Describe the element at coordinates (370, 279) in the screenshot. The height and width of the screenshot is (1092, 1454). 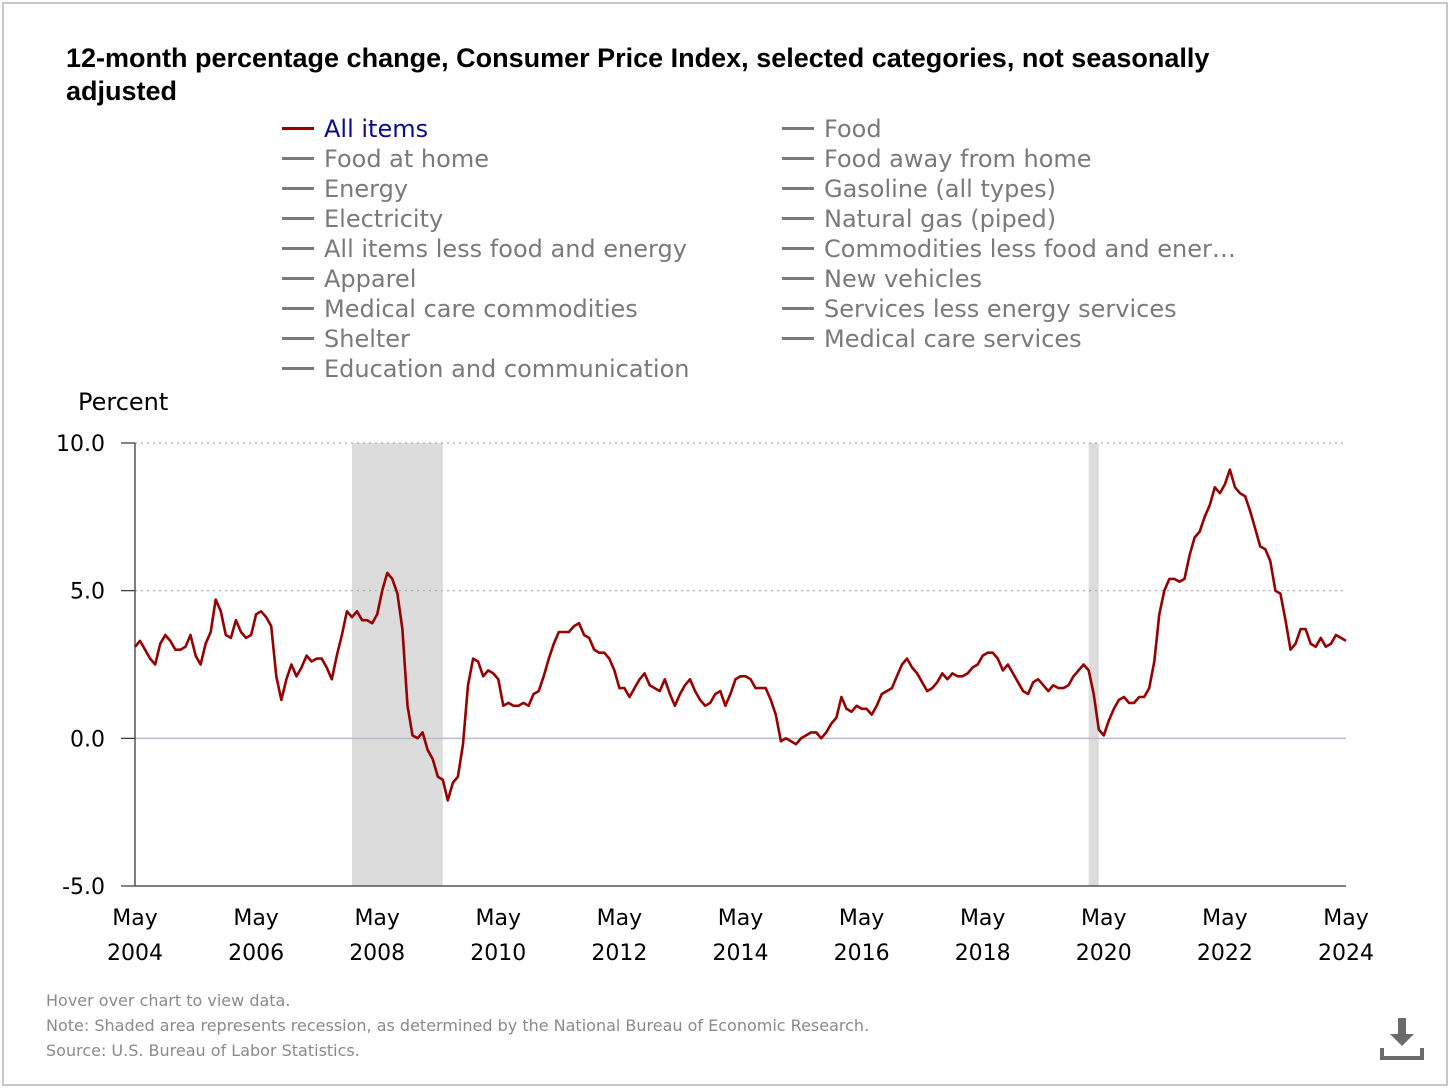
I see `legend-label: Apparel` at that location.